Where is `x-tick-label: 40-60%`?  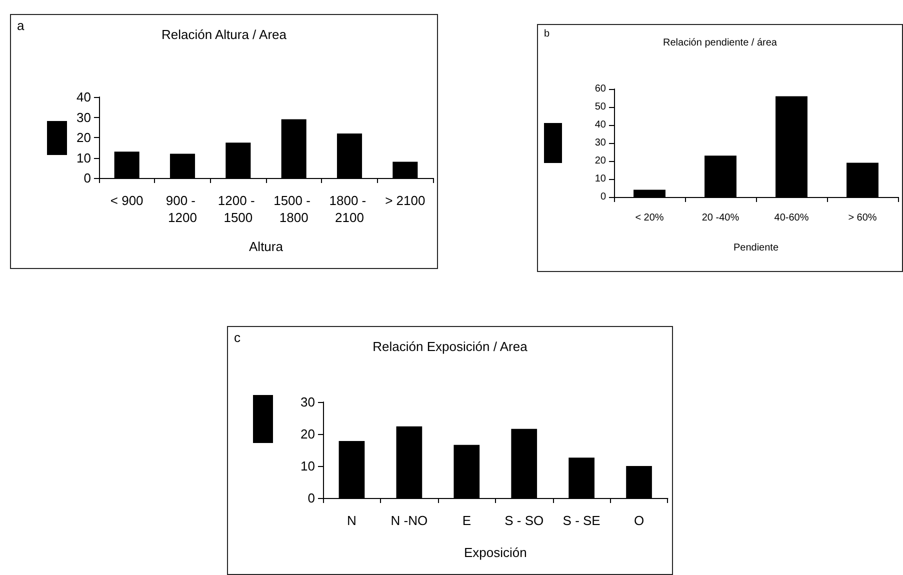 x-tick-label: 40-60% is located at coordinates (791, 218).